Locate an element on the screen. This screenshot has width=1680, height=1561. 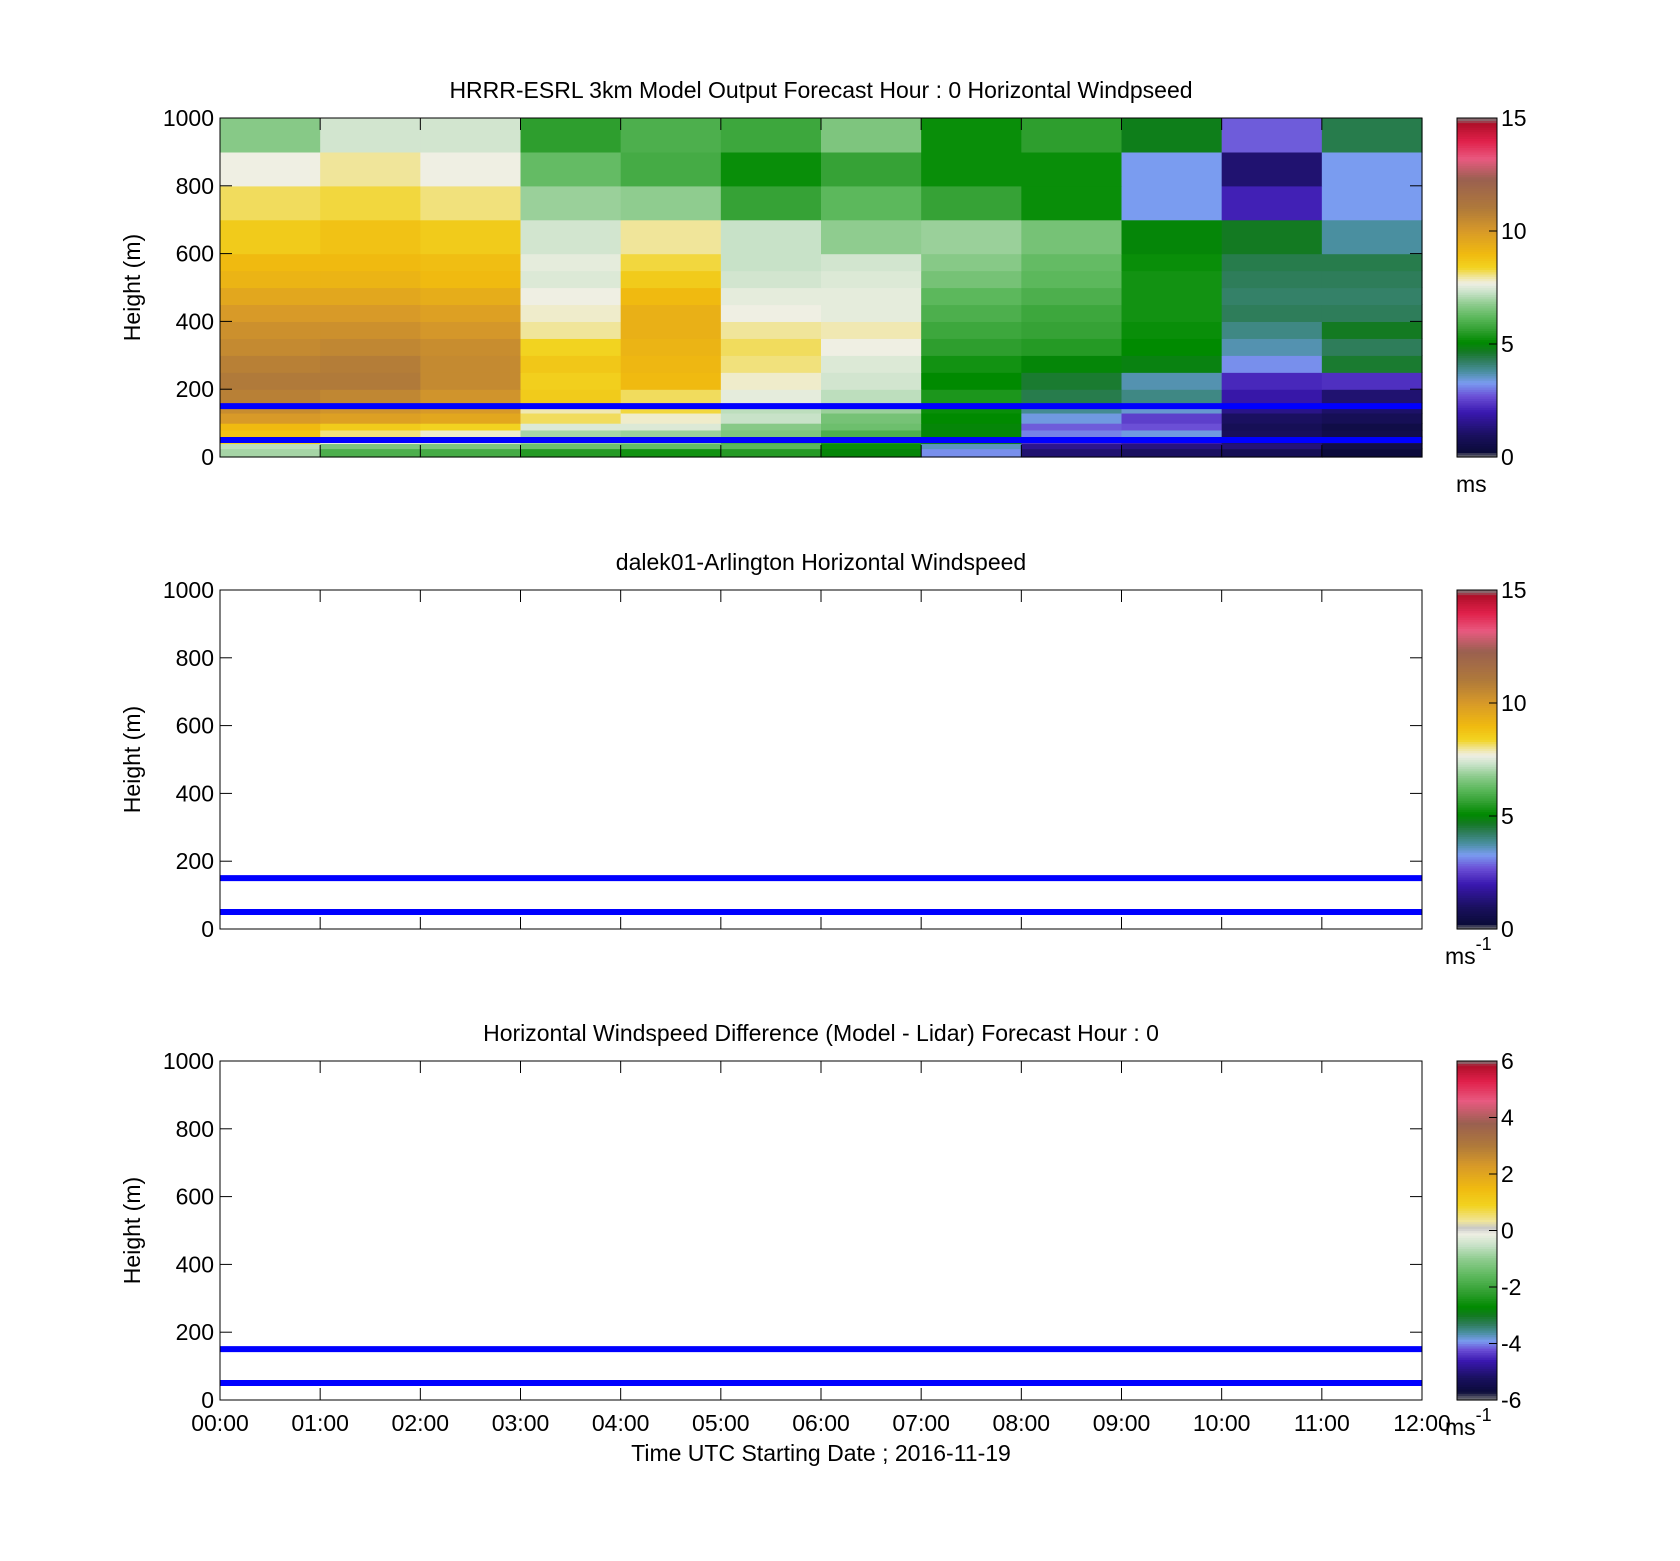
colorbar-unit-label: ms-1 is located at coordinates (1468, 951).